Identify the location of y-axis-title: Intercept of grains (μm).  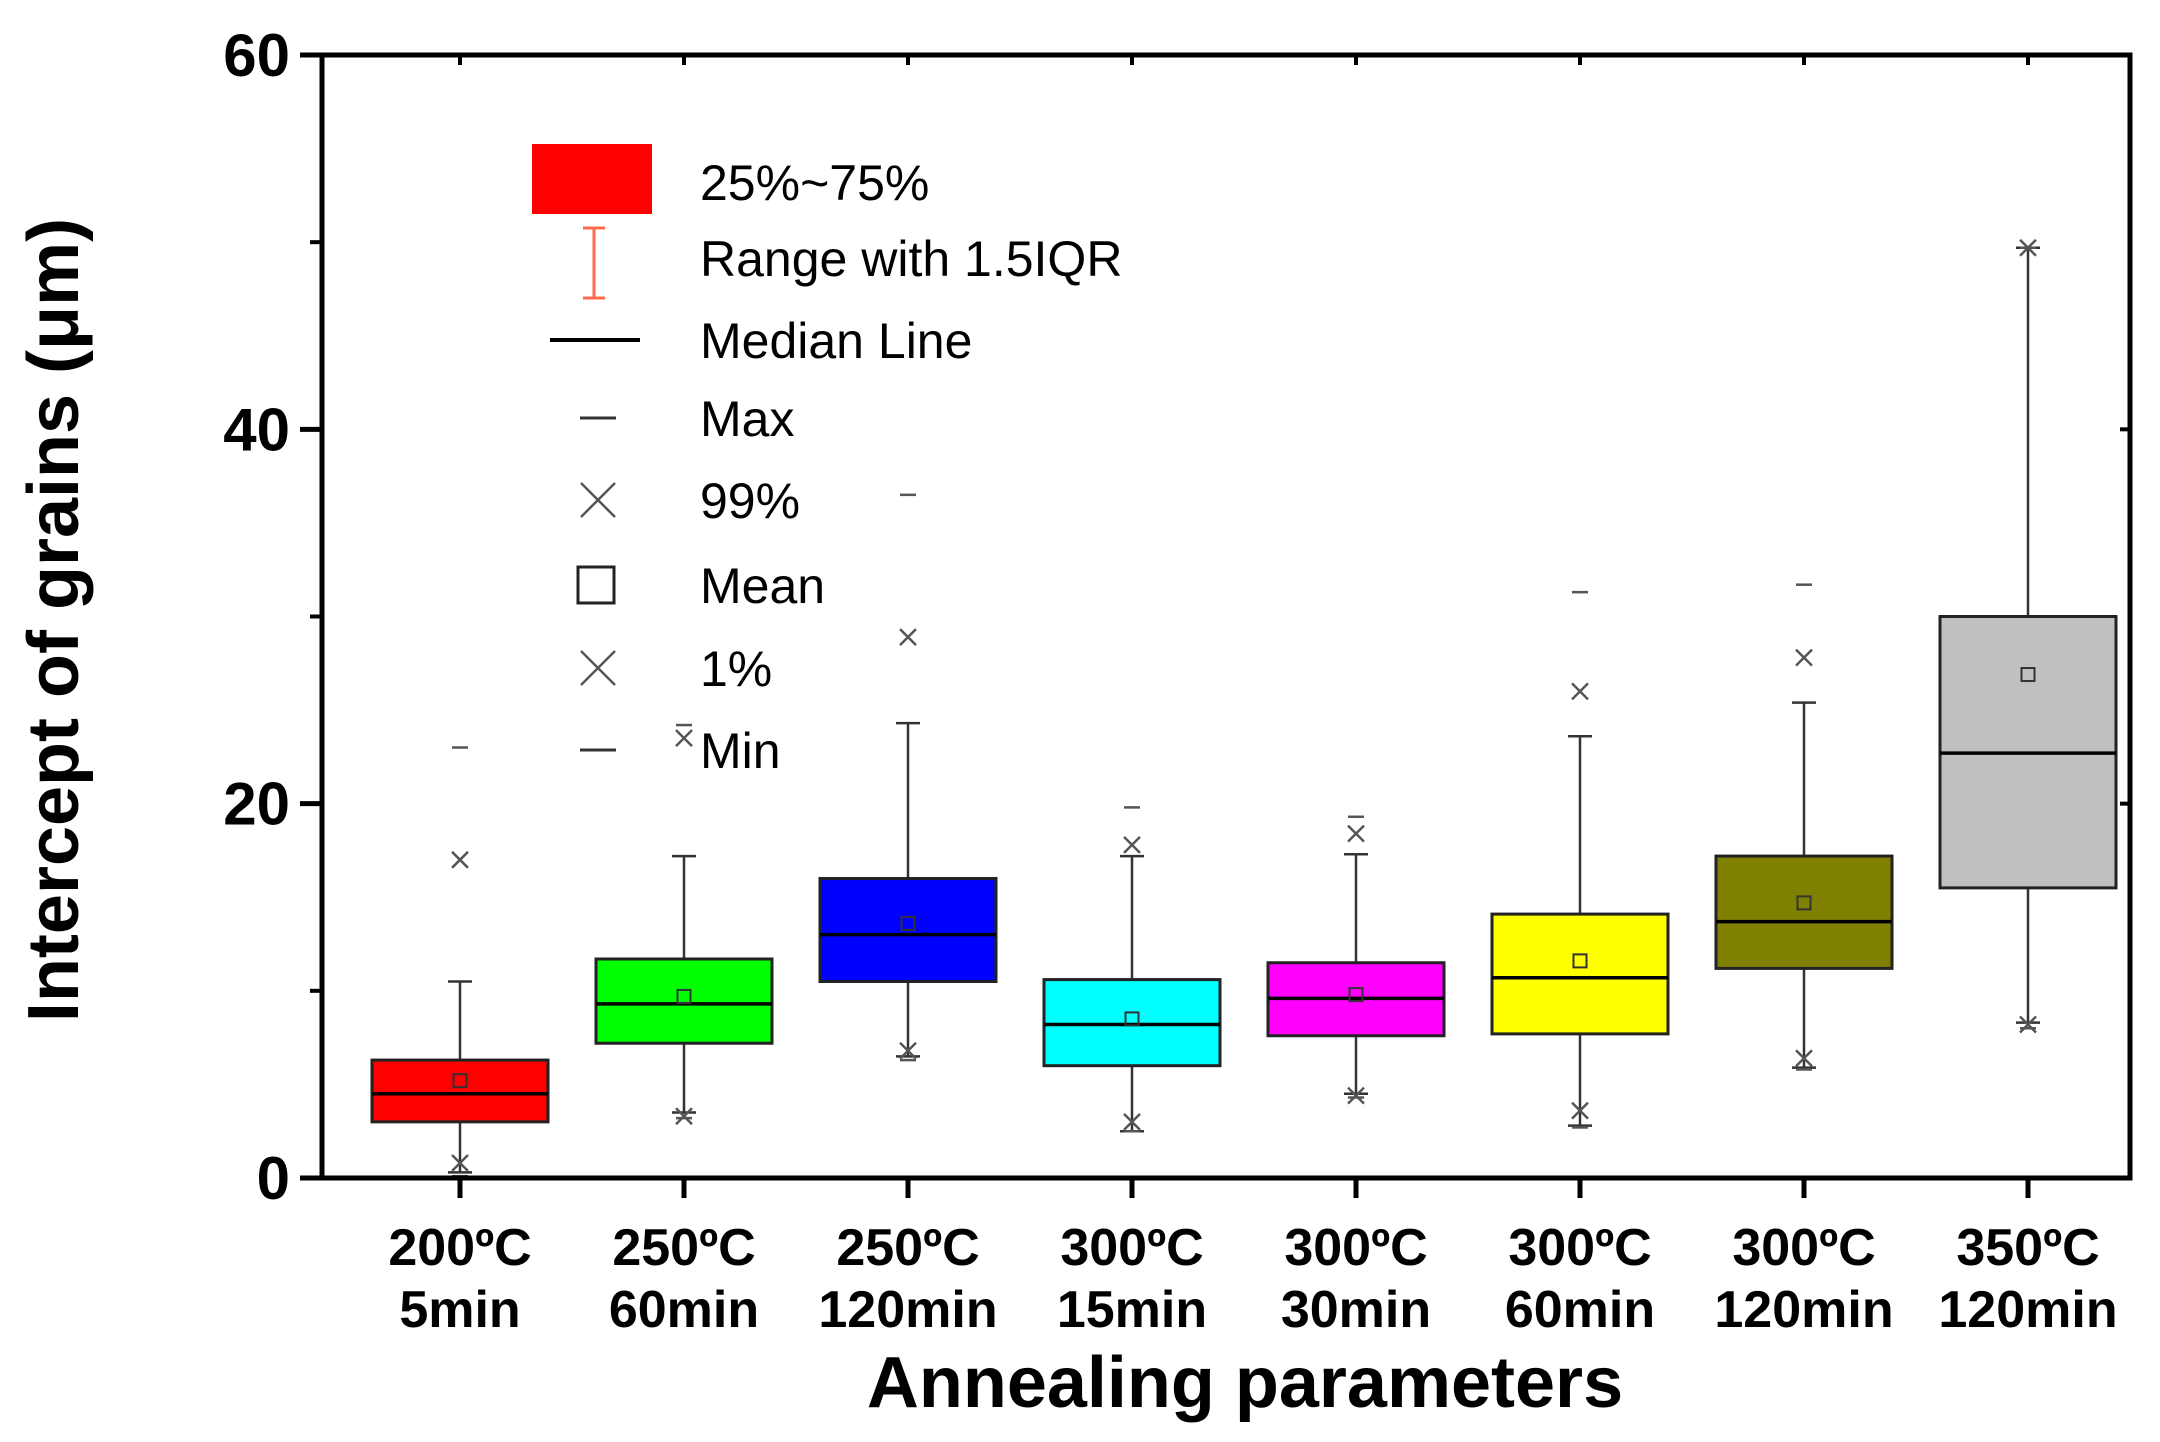
(54, 620).